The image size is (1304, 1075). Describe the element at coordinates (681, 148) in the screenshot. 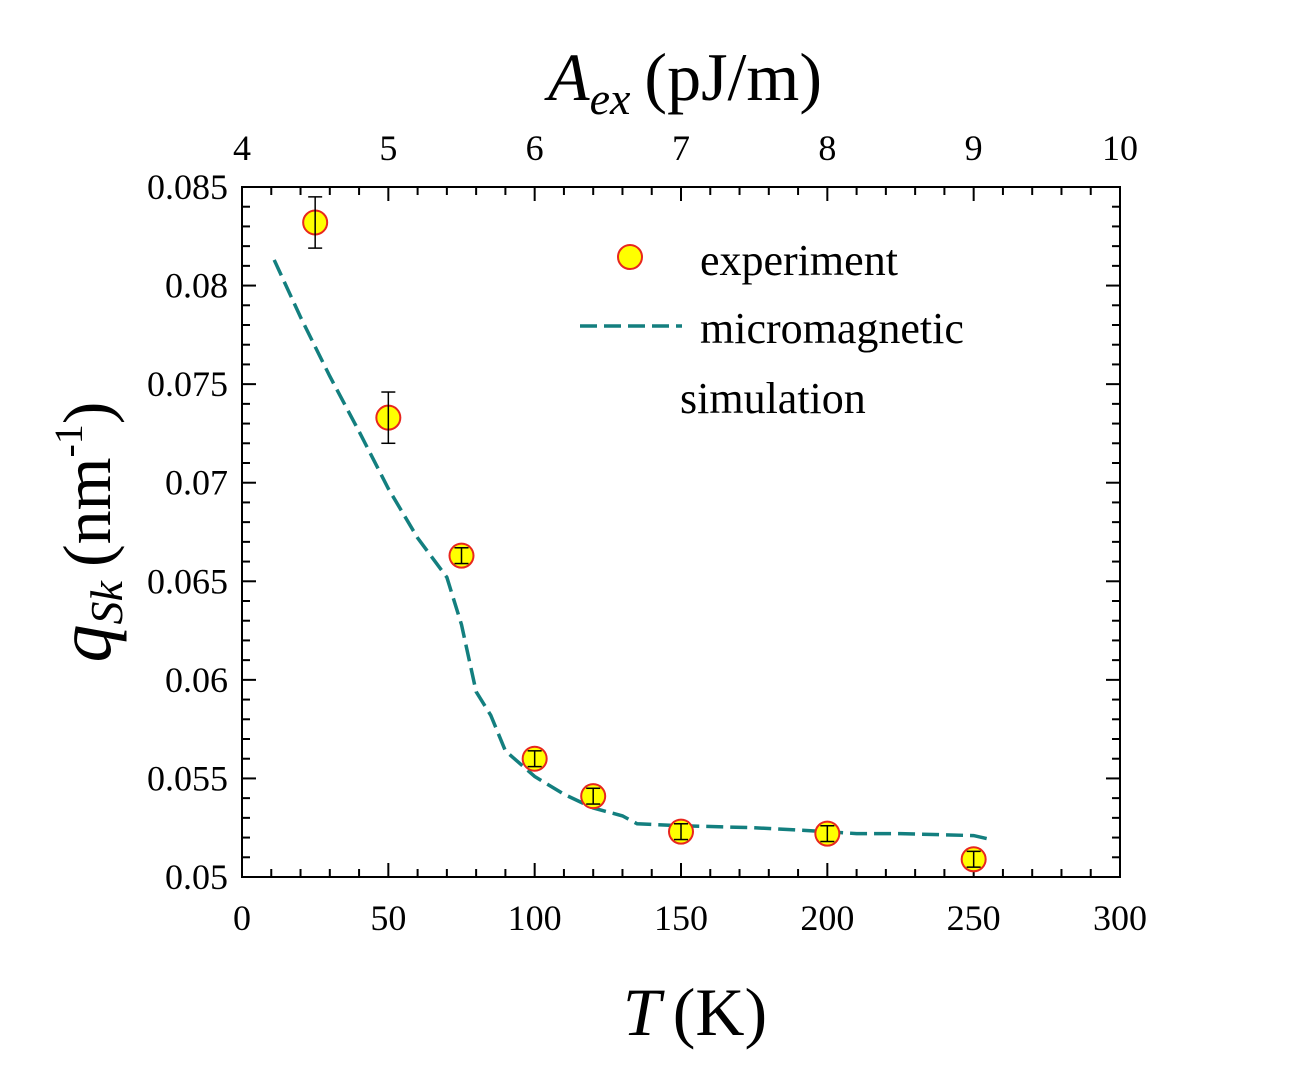

I see `top-tick-label: 7` at that location.